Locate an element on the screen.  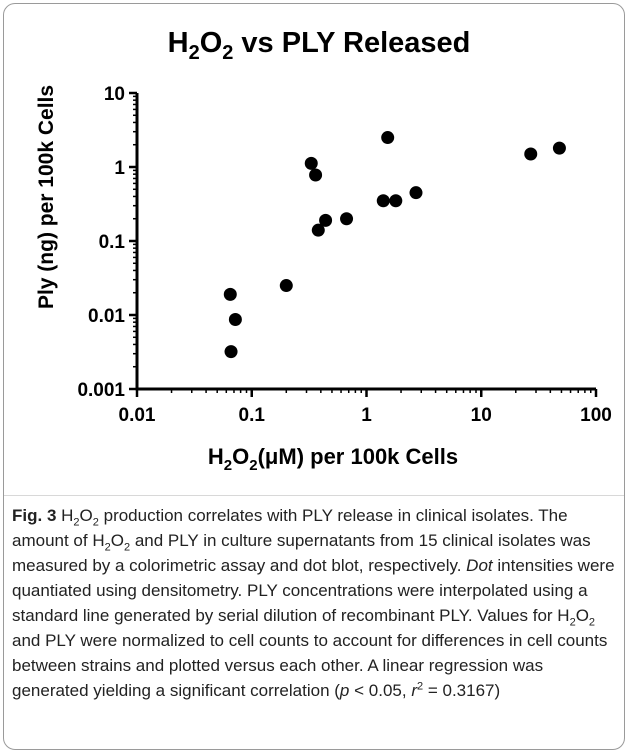
y-tick-label: 0.001 is located at coordinates (101, 390).